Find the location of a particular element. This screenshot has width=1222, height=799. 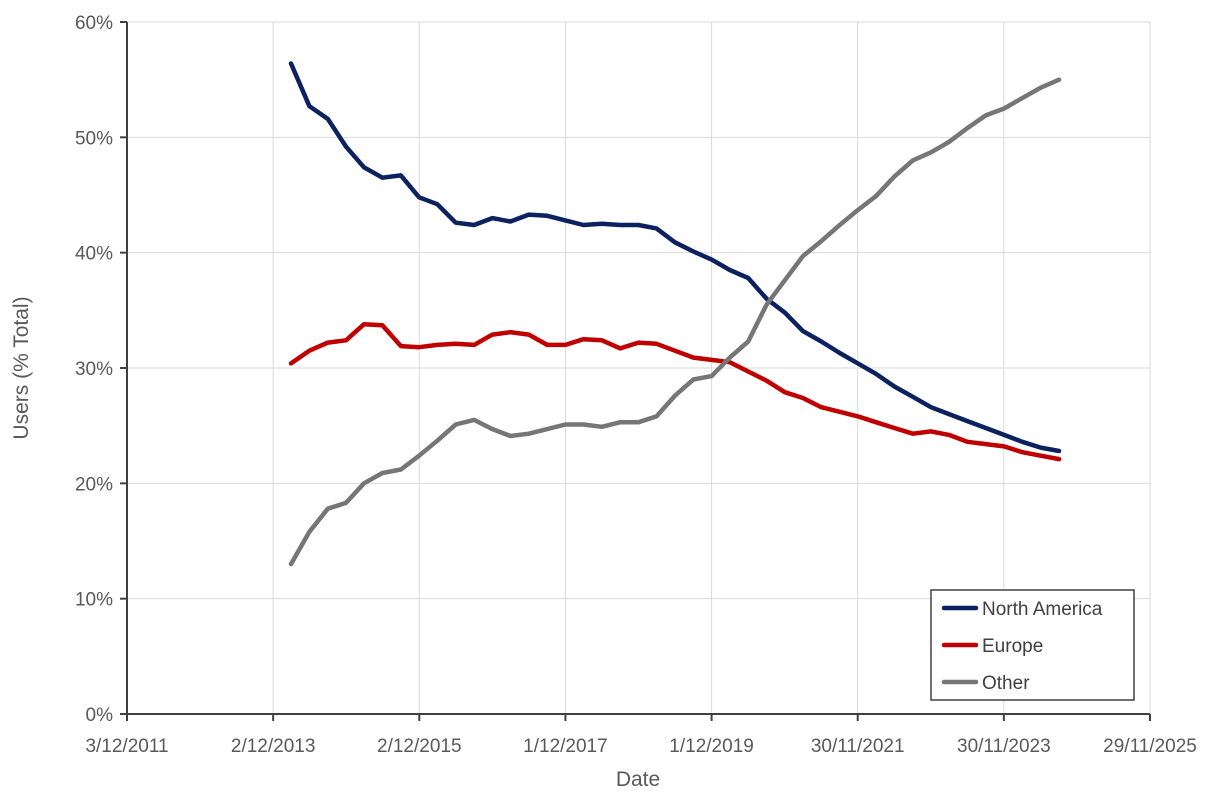

x-tick-label: 30/11/2021 is located at coordinates (858, 746).